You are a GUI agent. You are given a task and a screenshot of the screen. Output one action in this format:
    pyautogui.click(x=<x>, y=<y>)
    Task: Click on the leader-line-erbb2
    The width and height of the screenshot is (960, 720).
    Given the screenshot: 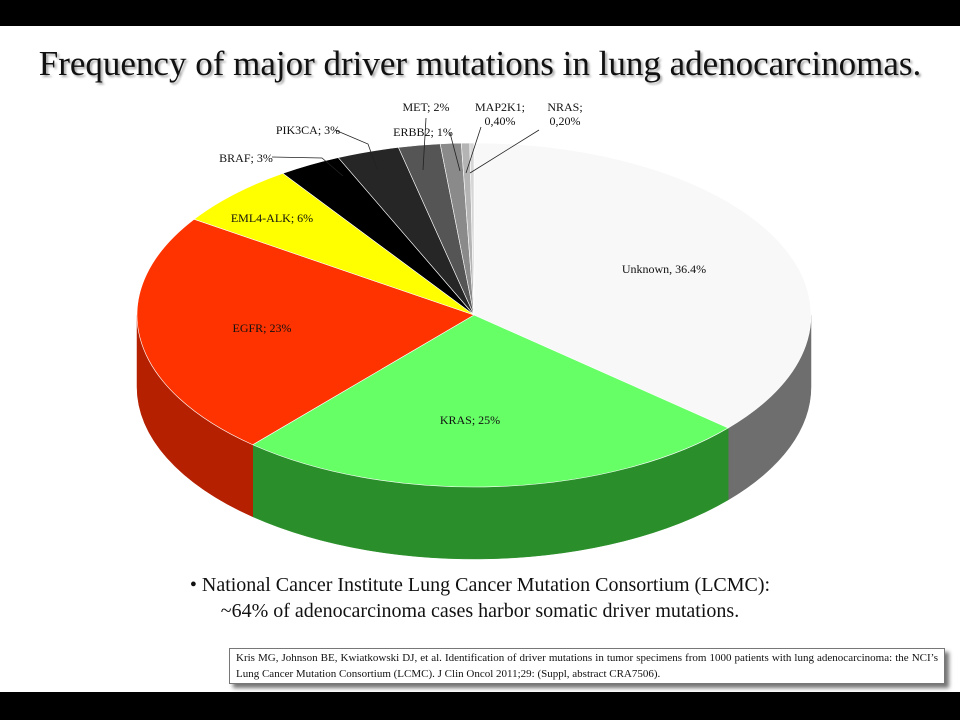 What is the action you would take?
    pyautogui.click(x=455, y=152)
    